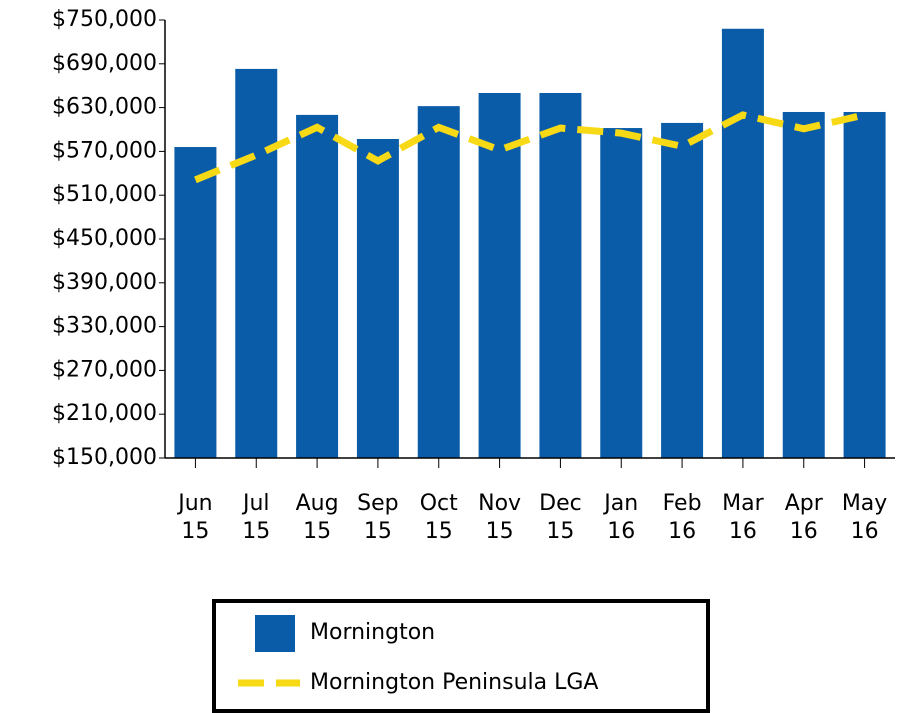 The image size is (905, 713). I want to click on y-tick-label: $330,000, so click(104, 326).